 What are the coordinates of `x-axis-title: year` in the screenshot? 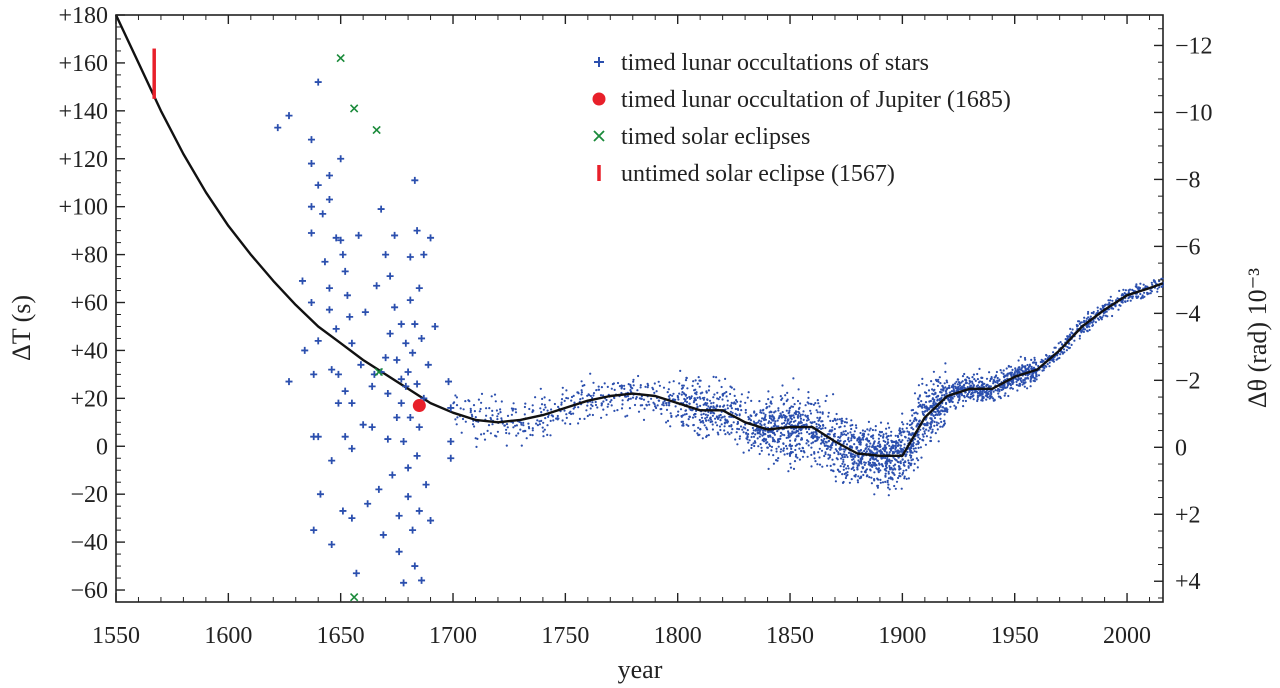 It's located at (640, 669).